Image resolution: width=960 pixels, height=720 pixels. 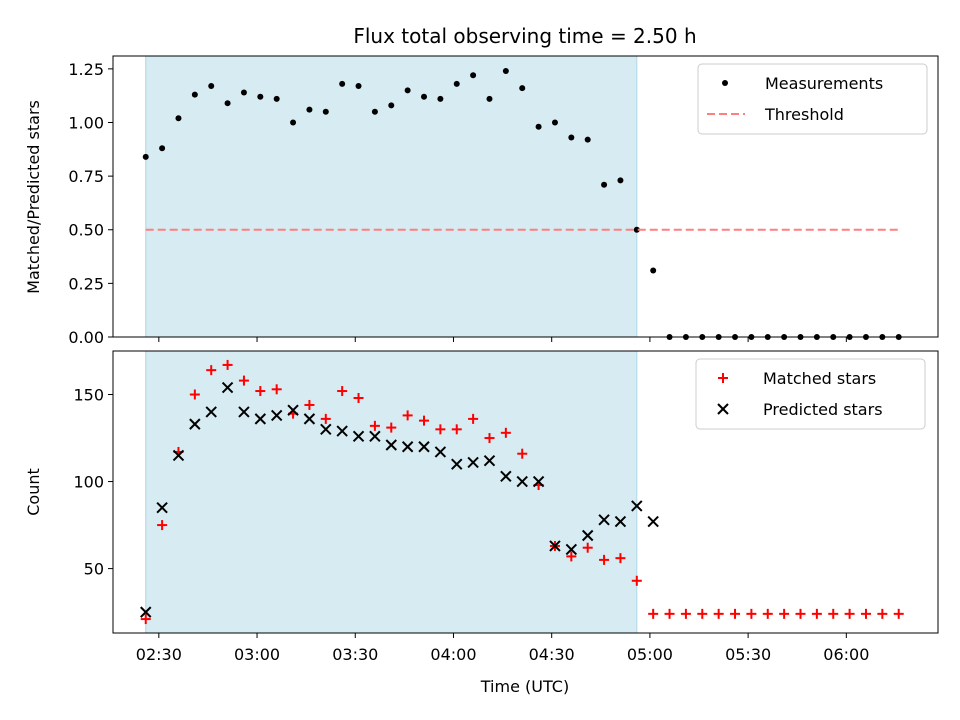 I want to click on x-tick-label: 05:30, so click(x=748, y=654).